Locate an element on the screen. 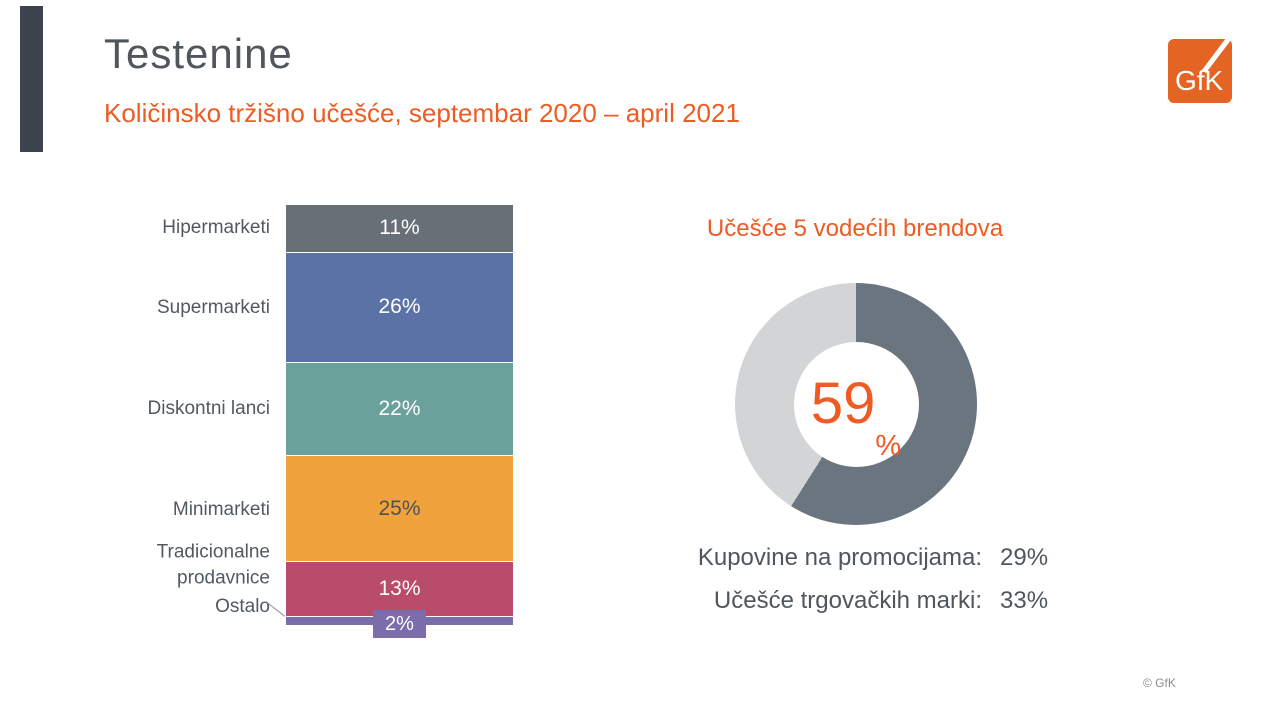 The height and width of the screenshot is (720, 1280). stat-row-promotions: Kupovine na promocijama: 29% is located at coordinates (850, 558).